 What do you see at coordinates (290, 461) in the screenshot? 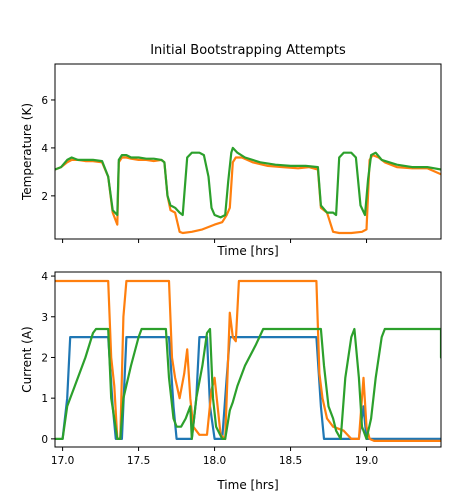
I see `current-x-tick-label: 18.5` at bounding box center [290, 461].